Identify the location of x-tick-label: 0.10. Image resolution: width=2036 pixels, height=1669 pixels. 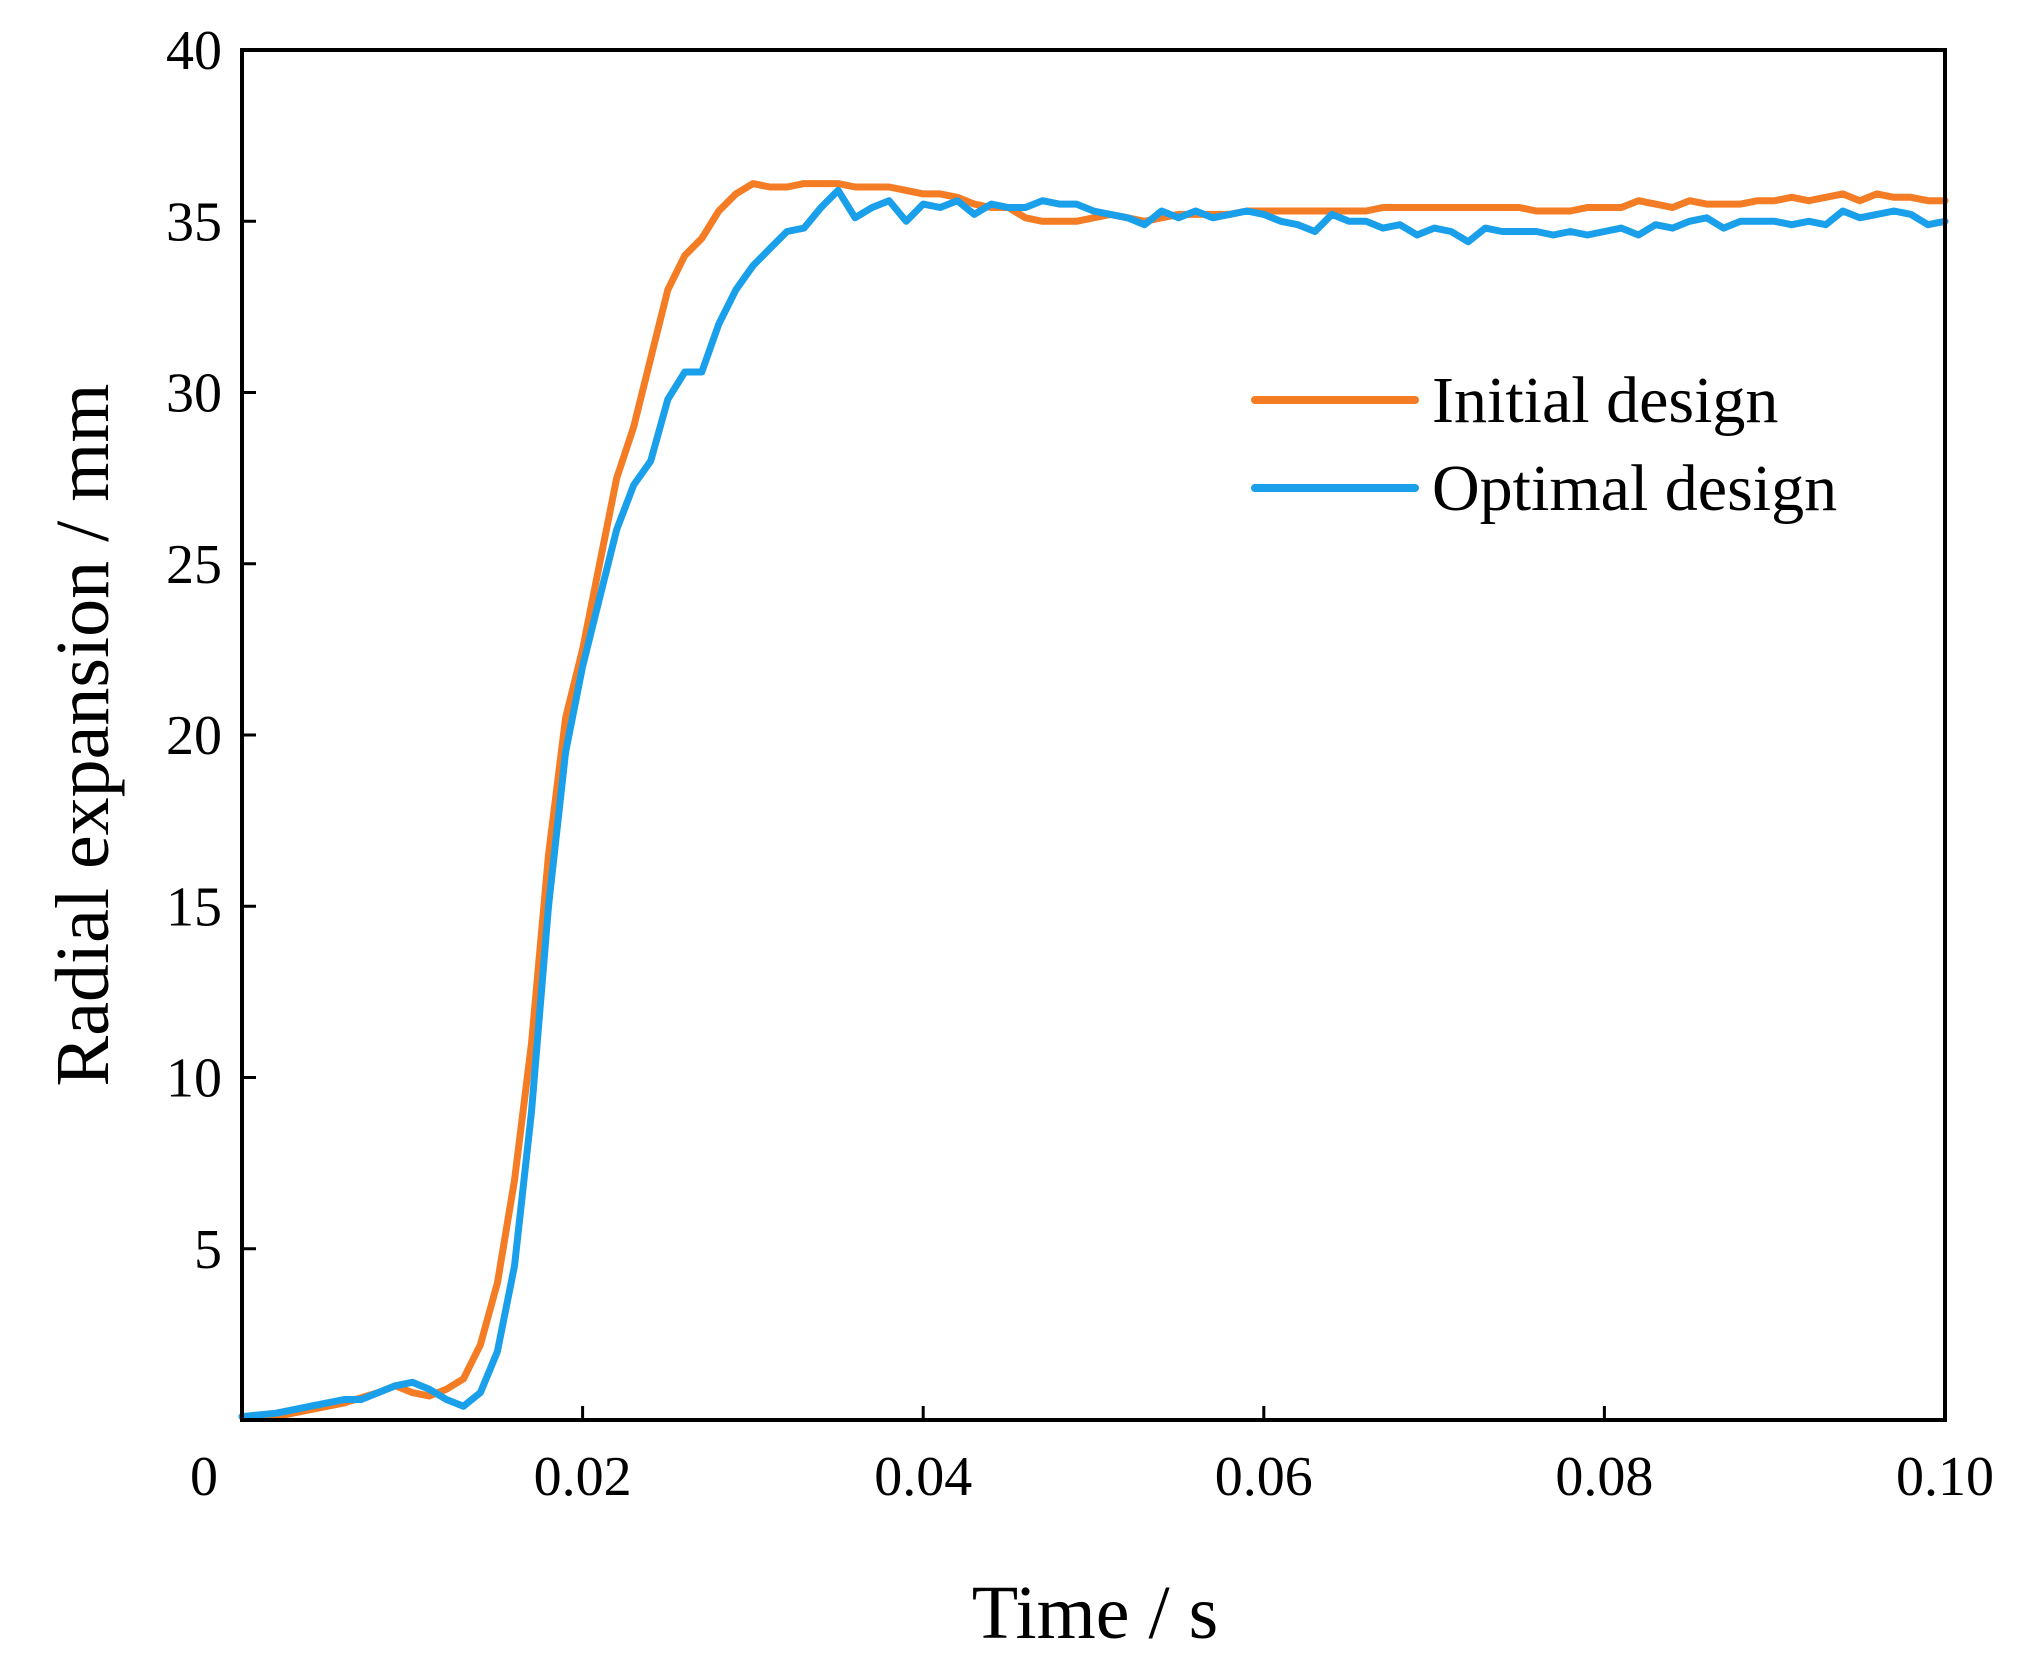
(1945, 1477).